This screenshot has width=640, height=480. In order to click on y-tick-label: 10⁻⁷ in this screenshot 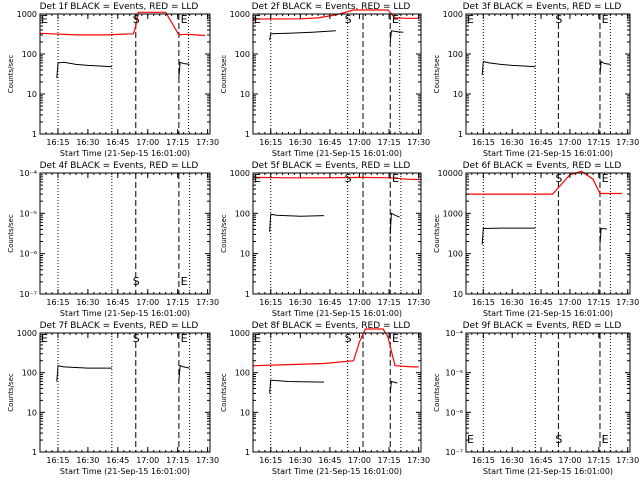, I will do `click(28, 294)`.